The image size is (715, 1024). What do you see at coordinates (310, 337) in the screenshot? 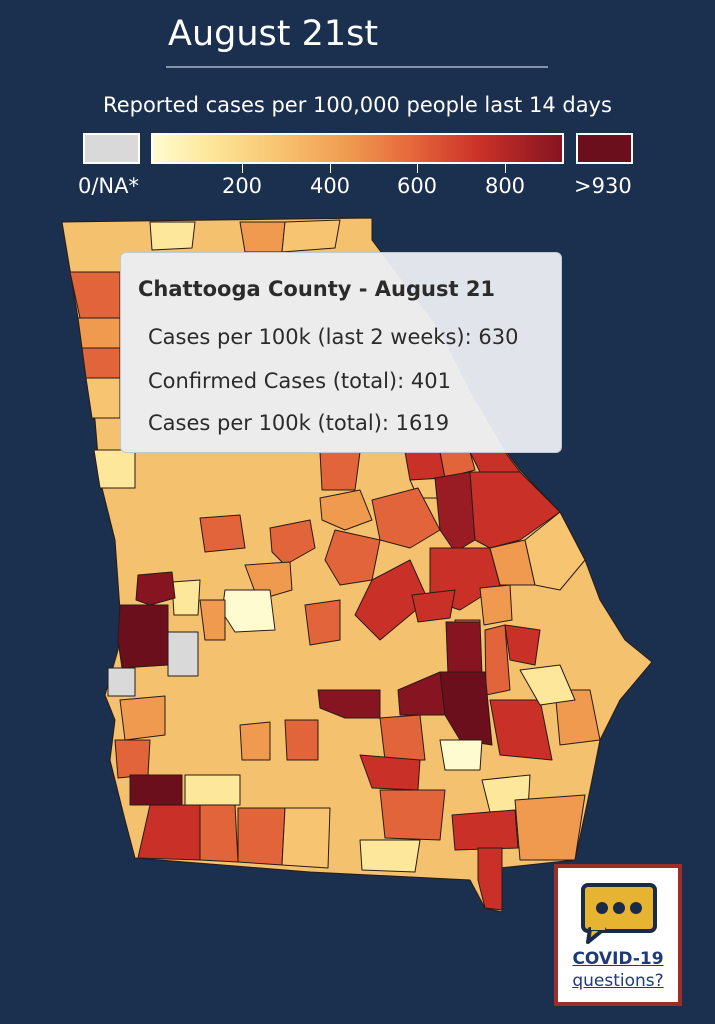
I see `tooltip-row-label: Cases per 100k (last 2 weeks):` at bounding box center [310, 337].